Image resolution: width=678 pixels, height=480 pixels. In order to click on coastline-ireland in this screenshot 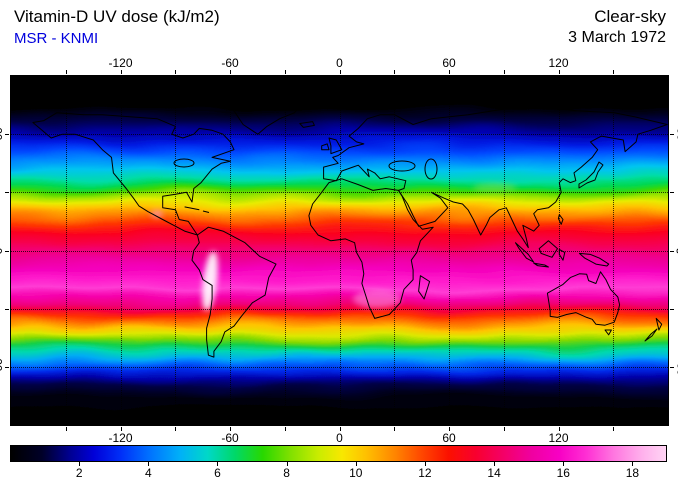, I will do `click(325, 147)`.